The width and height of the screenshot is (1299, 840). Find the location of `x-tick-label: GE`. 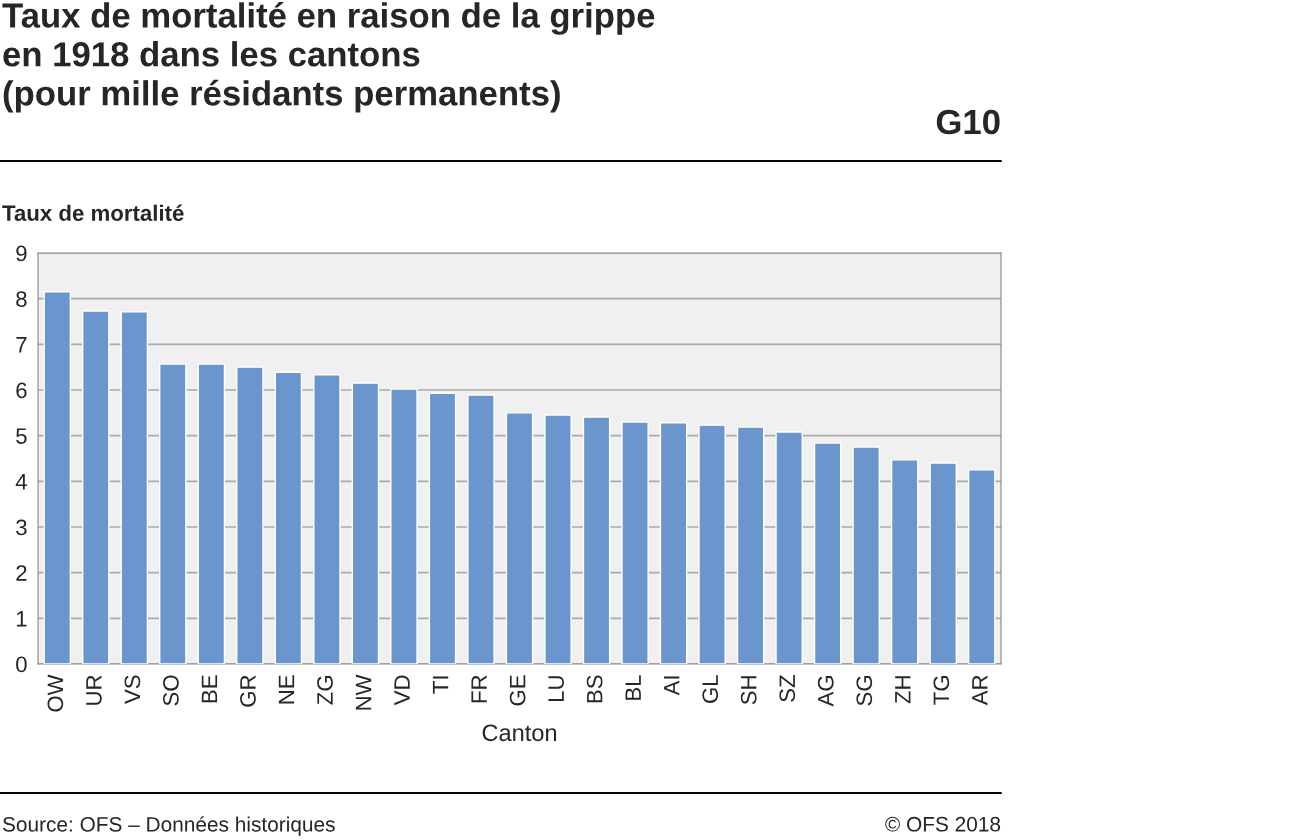

x-tick-label: GE is located at coordinates (517, 690).